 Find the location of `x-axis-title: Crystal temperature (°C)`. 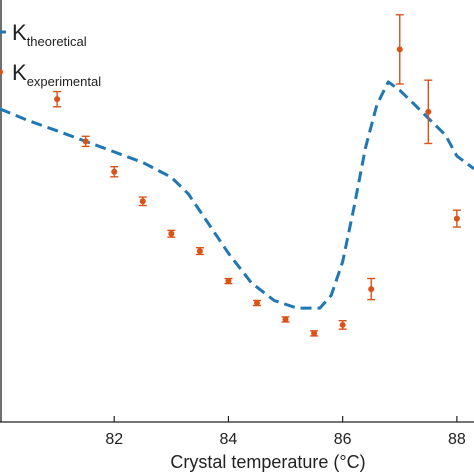

x-axis-title: Crystal temperature (°C) is located at coordinates (267, 462).